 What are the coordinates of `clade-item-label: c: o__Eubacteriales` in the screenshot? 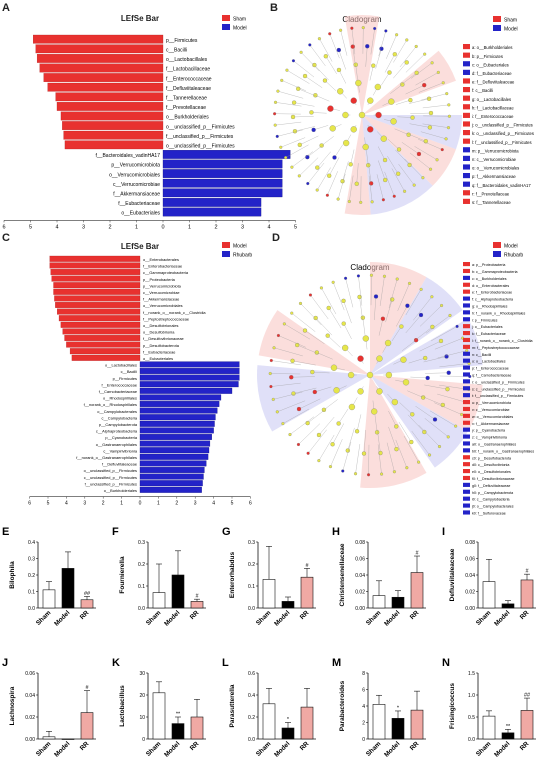 It's located at (490, 64).